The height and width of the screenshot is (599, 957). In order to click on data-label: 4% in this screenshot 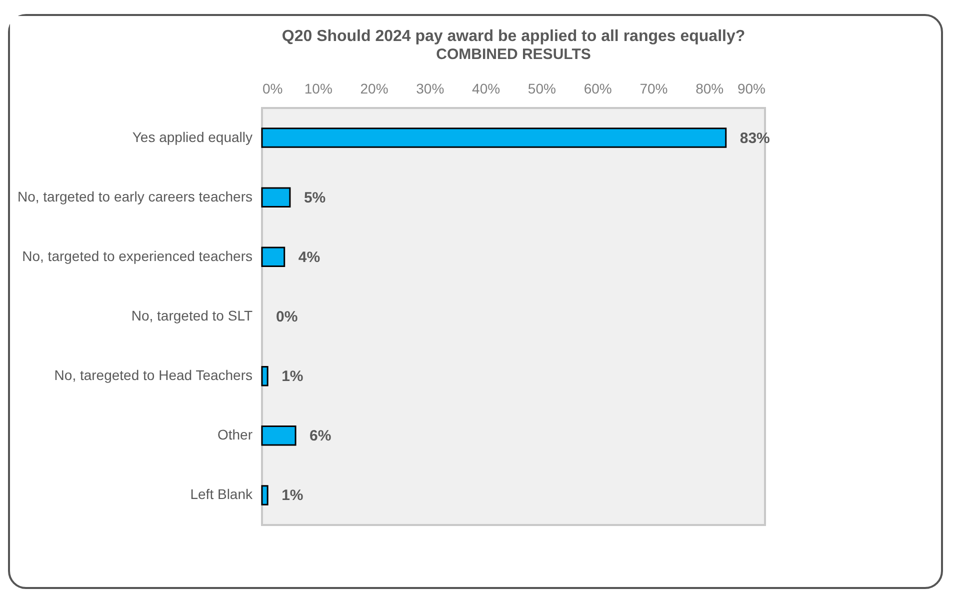, I will do `click(309, 257)`.